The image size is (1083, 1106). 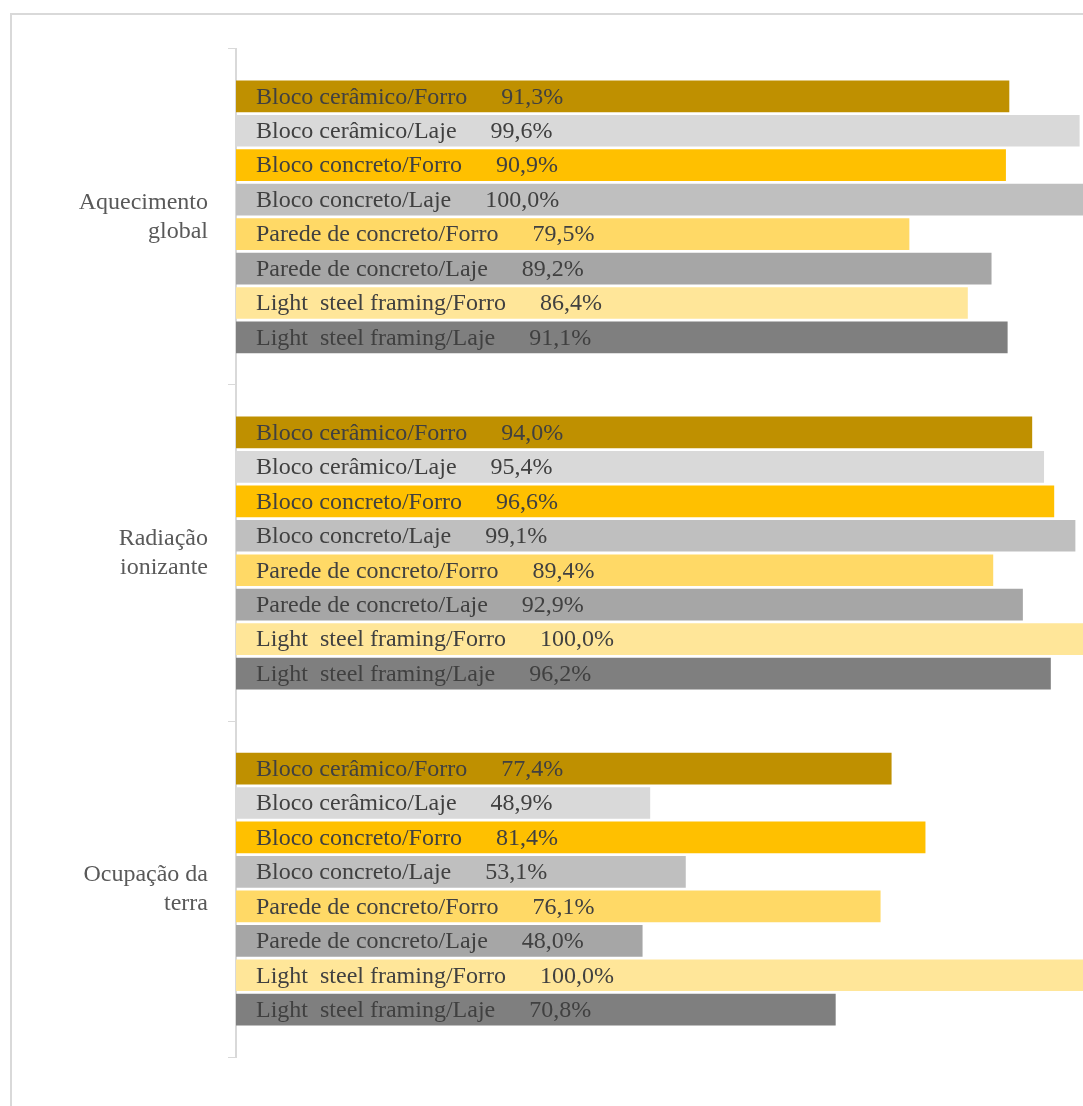 I want to click on data-label: 48,9%, so click(x=521, y=802).